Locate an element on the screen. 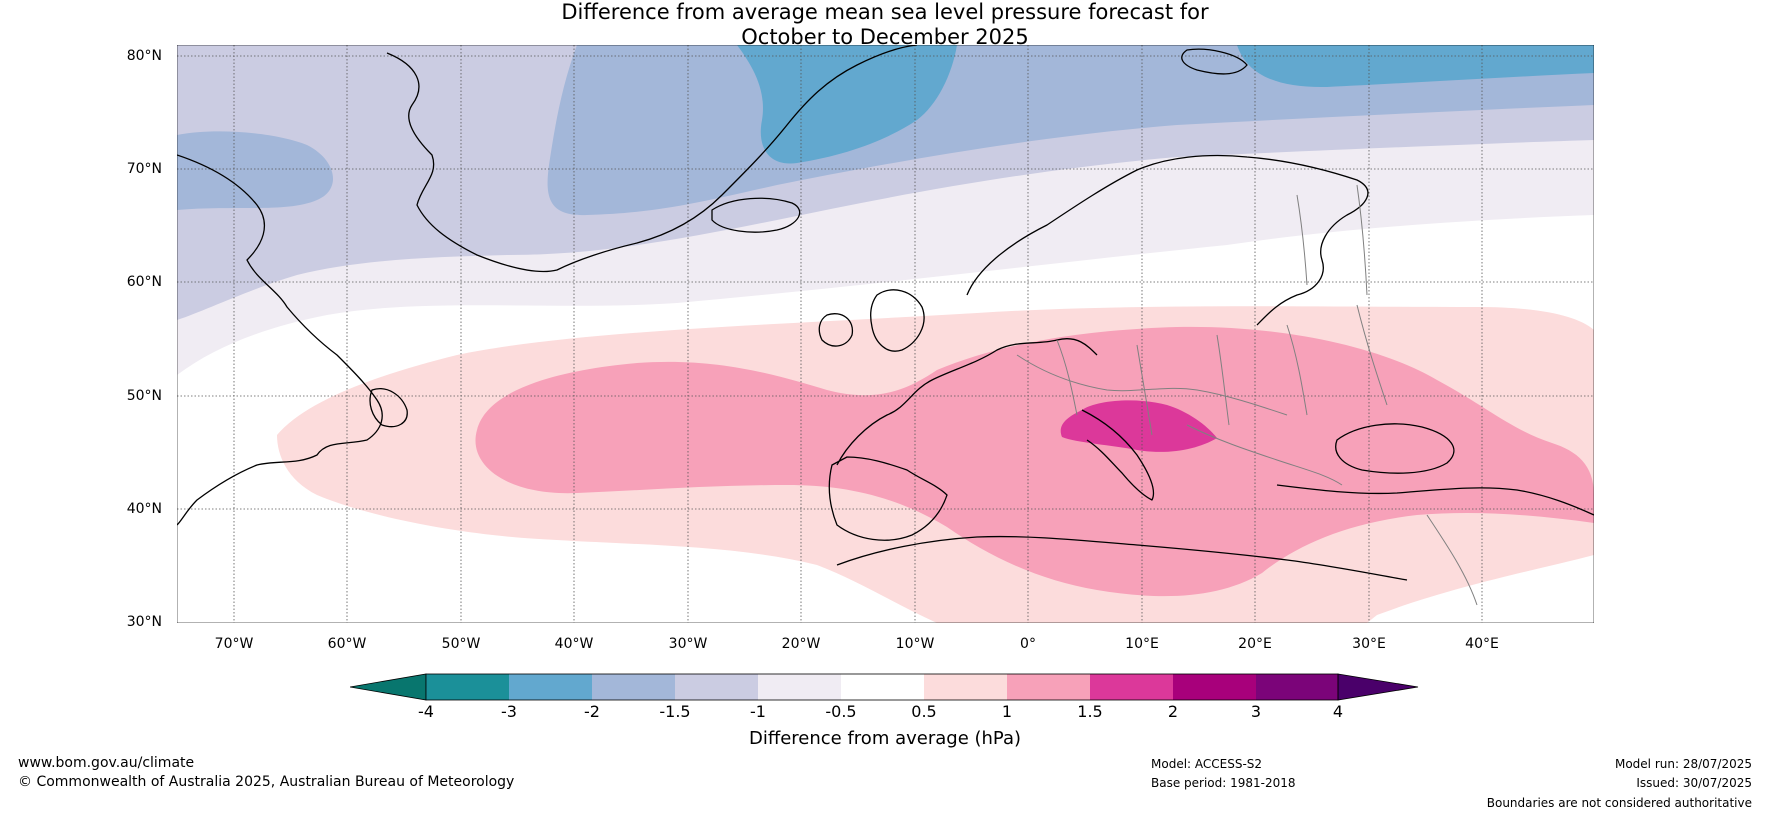 The image size is (1770, 816). colorbar-swatch-0.5-1 is located at coordinates (965, 687).